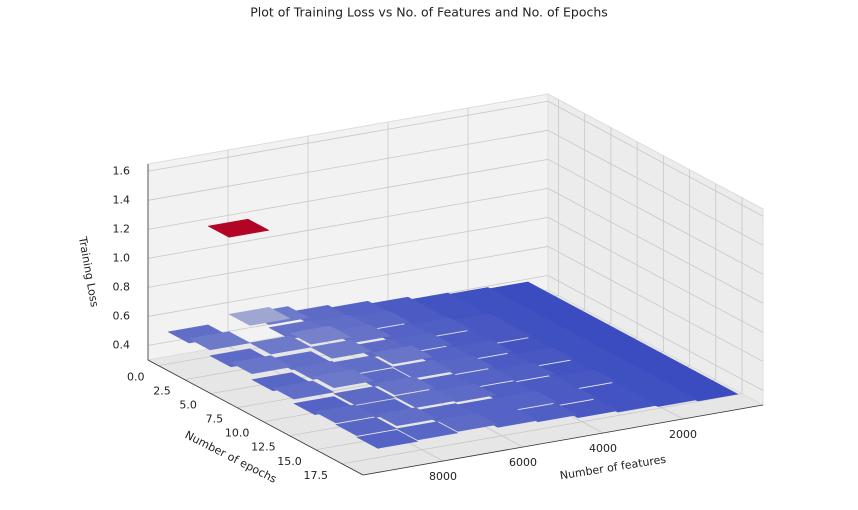 The width and height of the screenshot is (858, 510). I want to click on x-tick-label: 6000, so click(523, 462).